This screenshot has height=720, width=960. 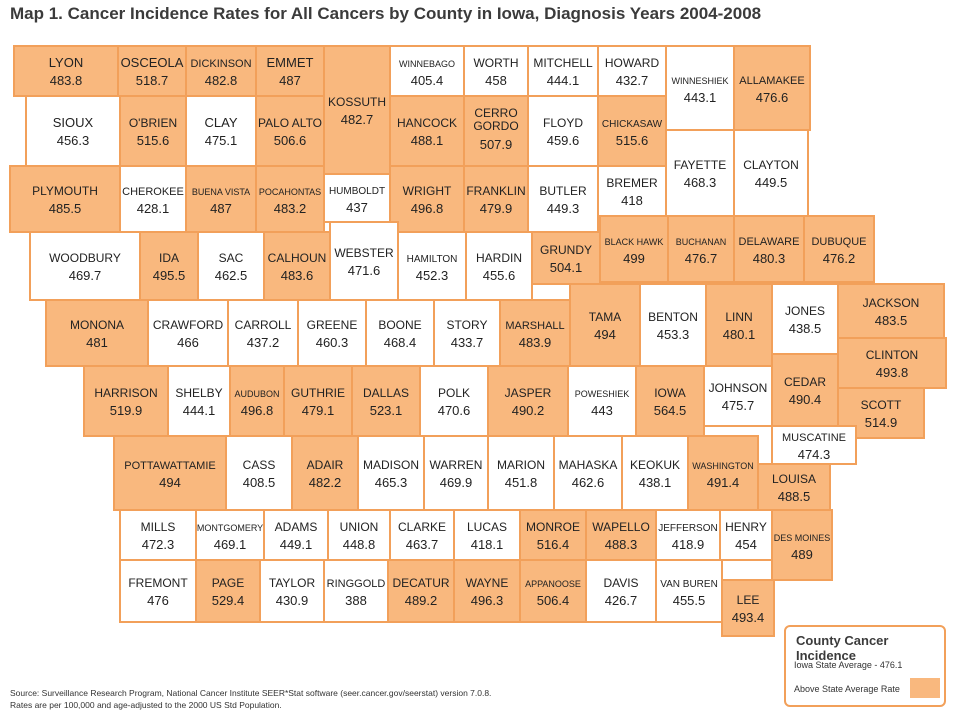 I want to click on legend-swatch-label: Above State Average Rate, so click(x=847, y=689).